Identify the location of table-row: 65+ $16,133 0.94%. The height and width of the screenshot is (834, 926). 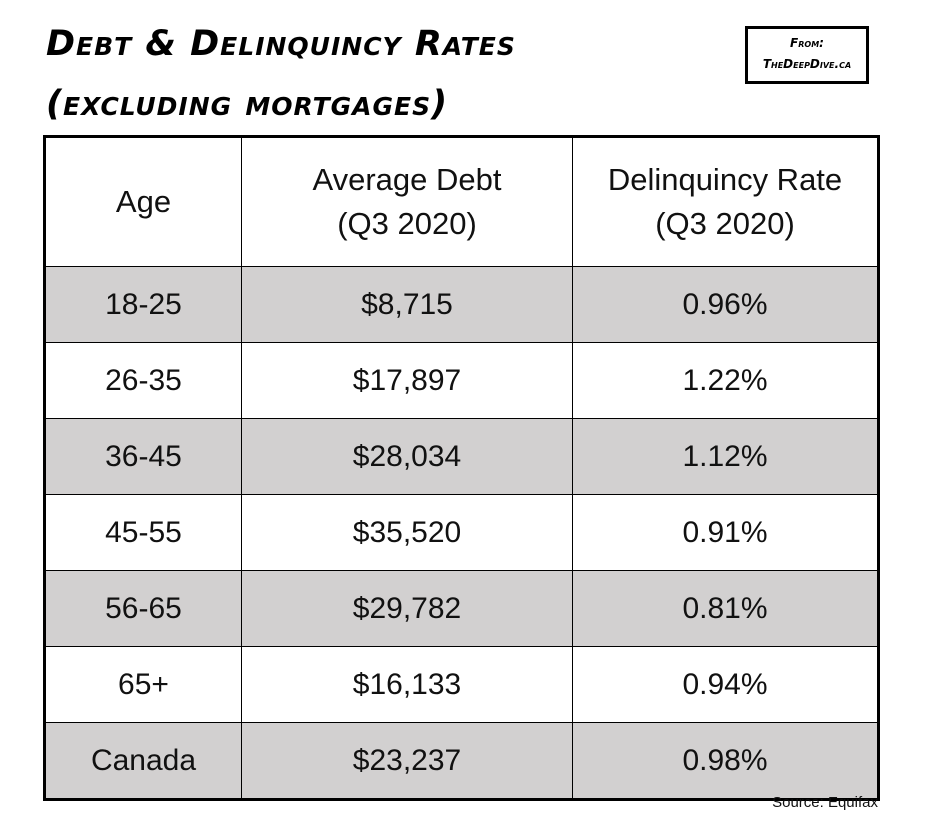
(461, 684).